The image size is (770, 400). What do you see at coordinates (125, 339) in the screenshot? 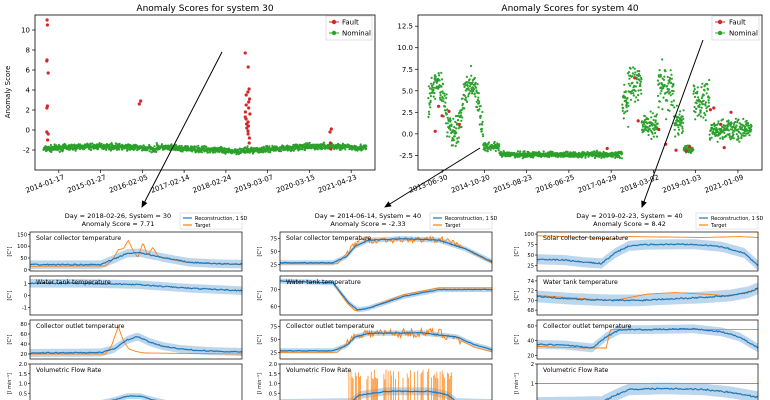
I see `subplot: Collector outlet temperature 20 40 60 80 [C°]` at bounding box center [125, 339].